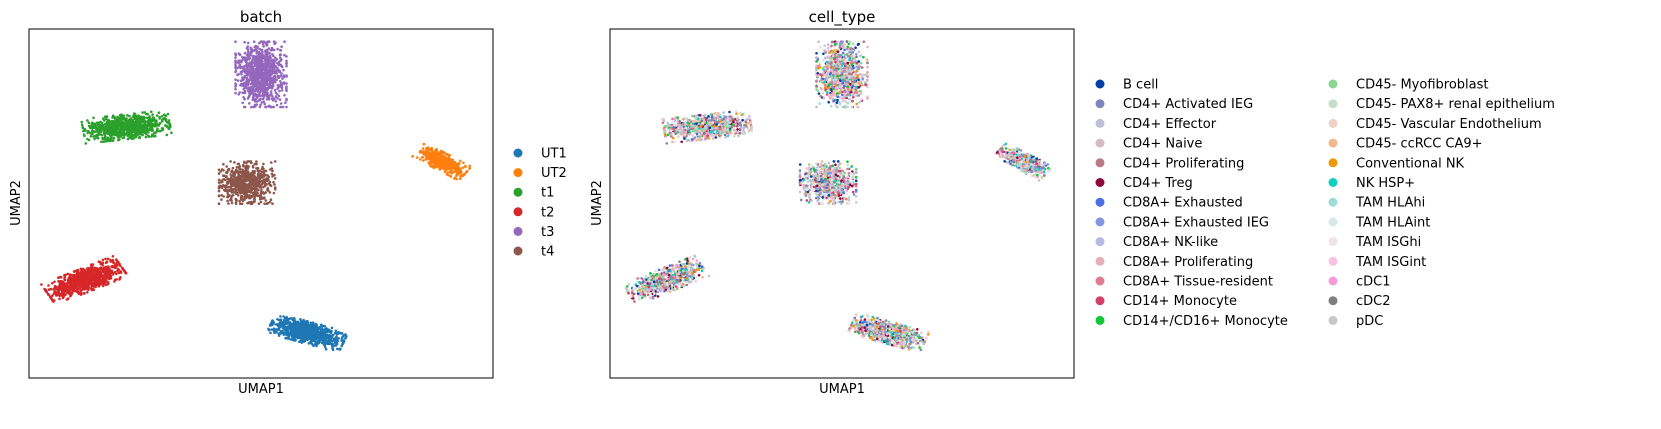 The width and height of the screenshot is (1661, 429). Describe the element at coordinates (547, 193) in the screenshot. I see `legend-label: t1` at that location.